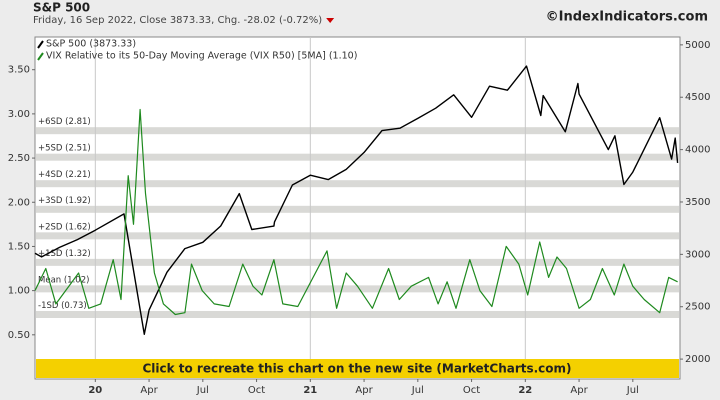 This screenshot has height=400, width=720. I want to click on y2-tick-label: 2000, so click(697, 359).